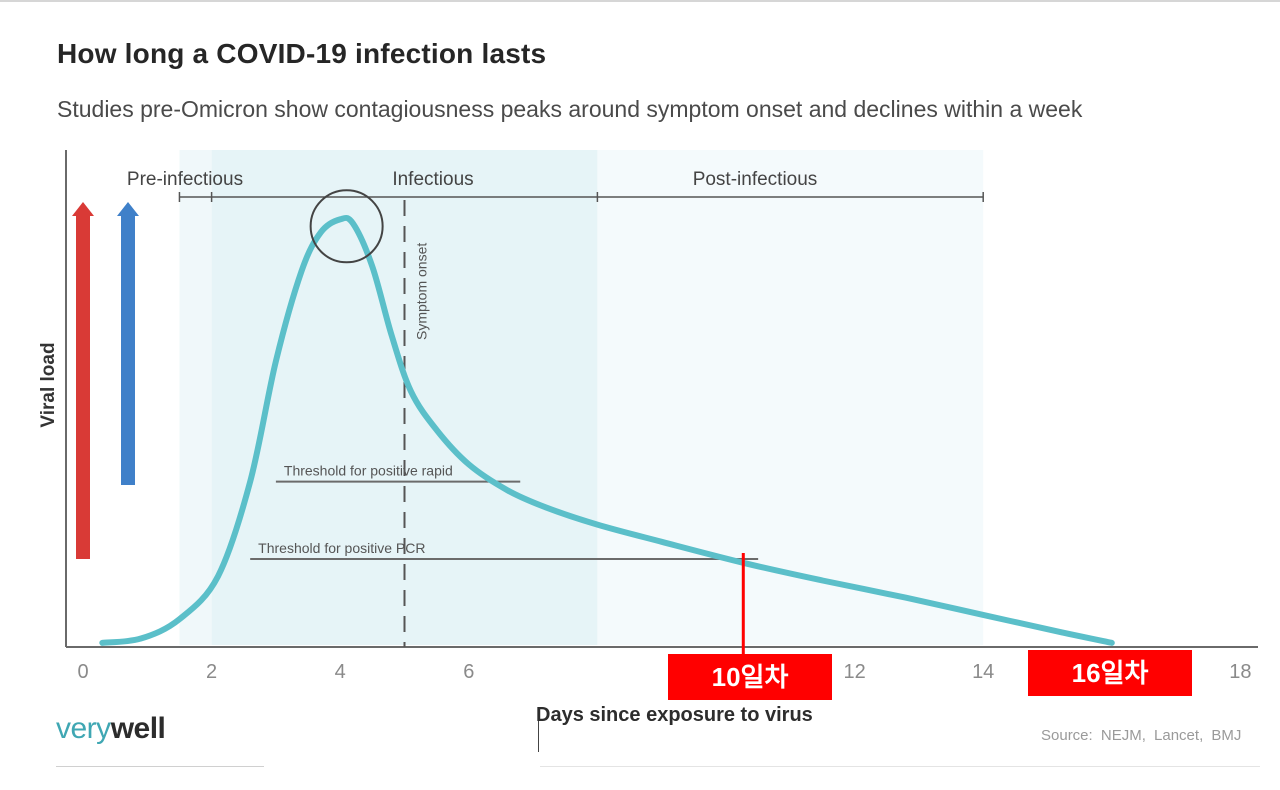  What do you see at coordinates (211, 672) in the screenshot?
I see `x-tick-label: 2` at bounding box center [211, 672].